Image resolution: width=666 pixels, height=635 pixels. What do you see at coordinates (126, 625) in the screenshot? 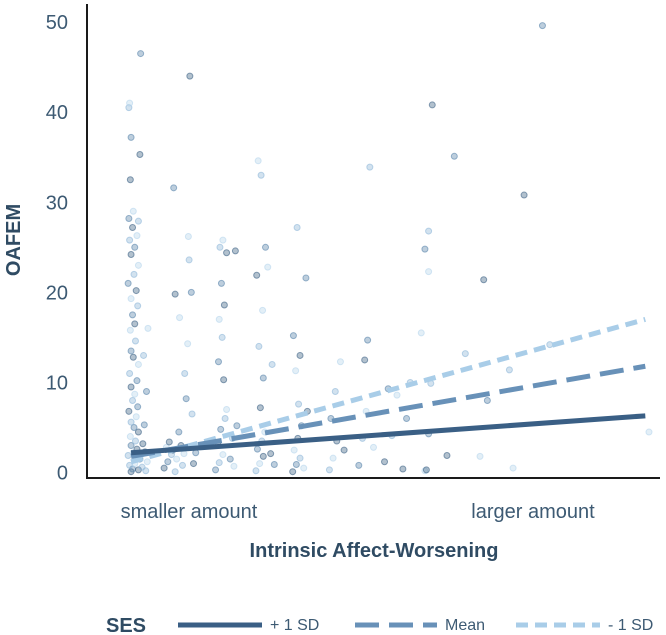
I see `legend-title: SES` at bounding box center [126, 625].